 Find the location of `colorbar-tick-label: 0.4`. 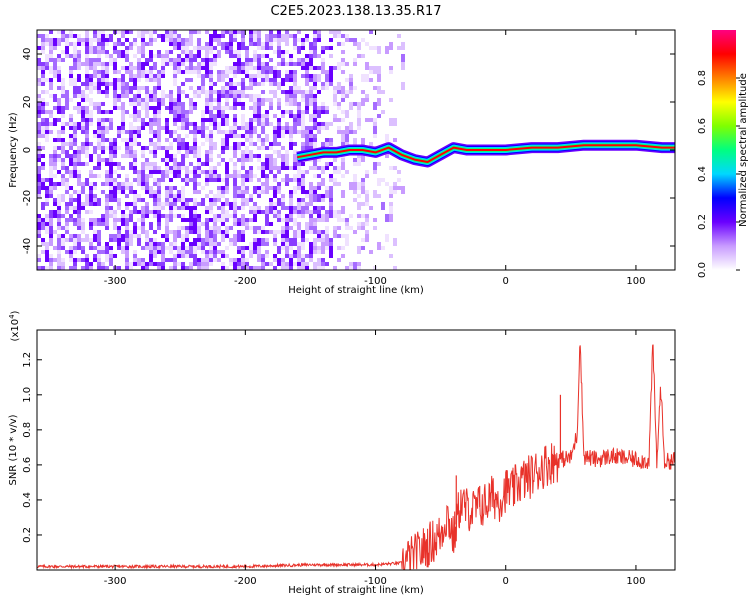

colorbar-tick-label: 0.4 is located at coordinates (702, 174).